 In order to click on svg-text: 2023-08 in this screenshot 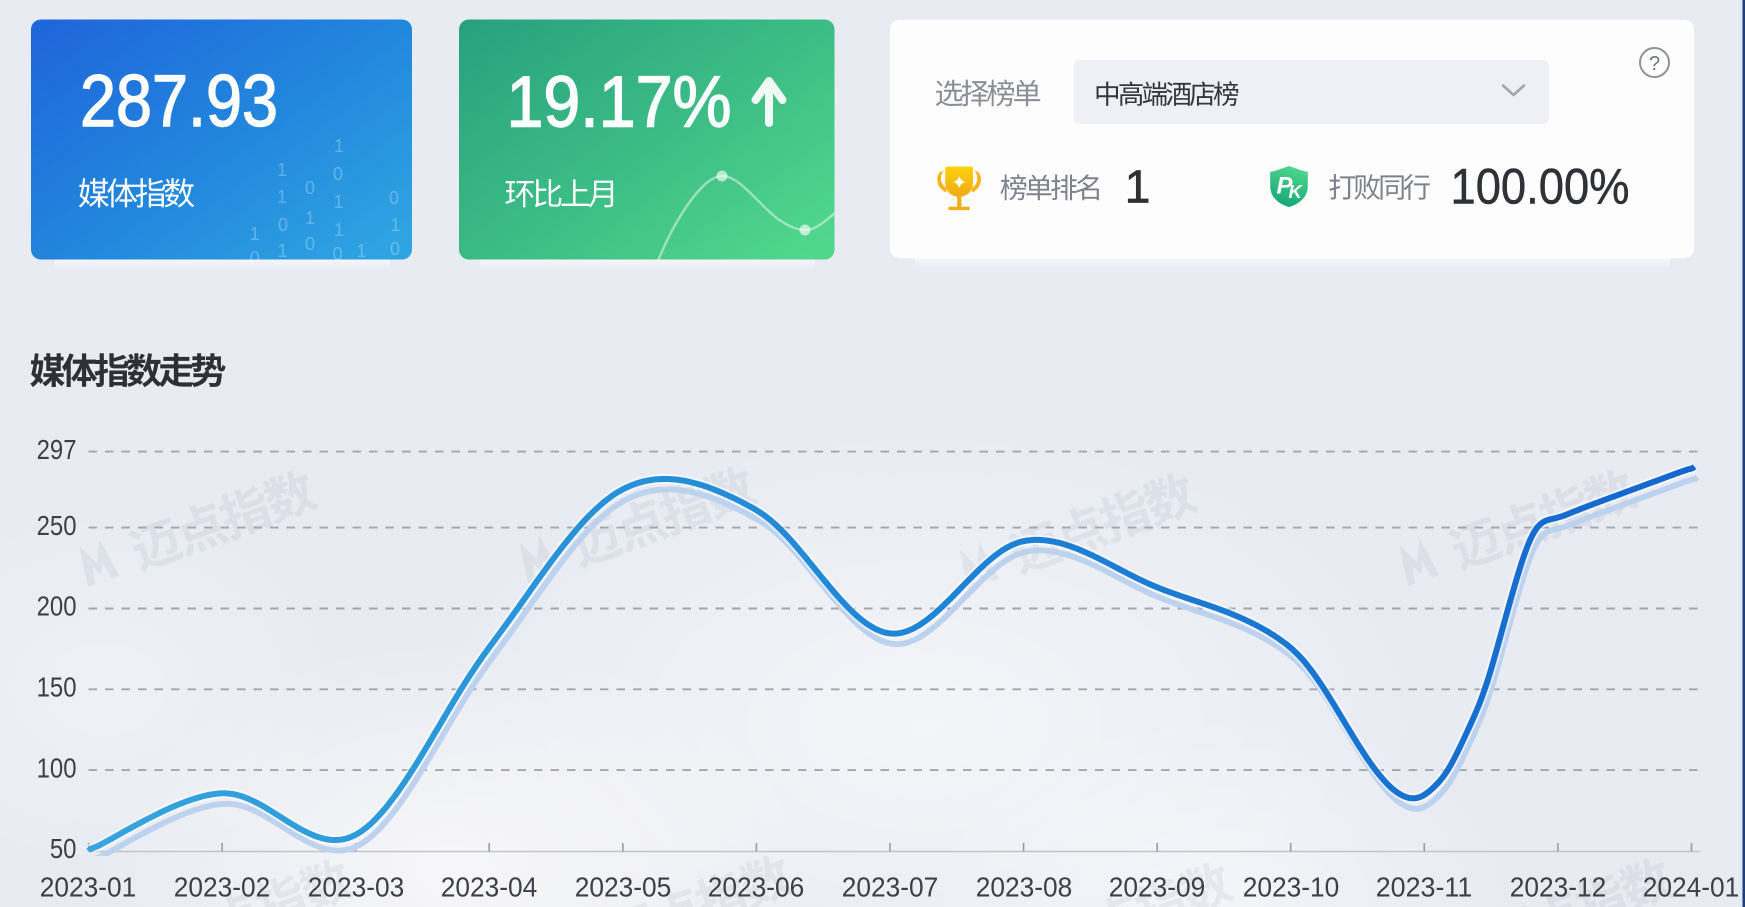, I will do `click(1024, 887)`.